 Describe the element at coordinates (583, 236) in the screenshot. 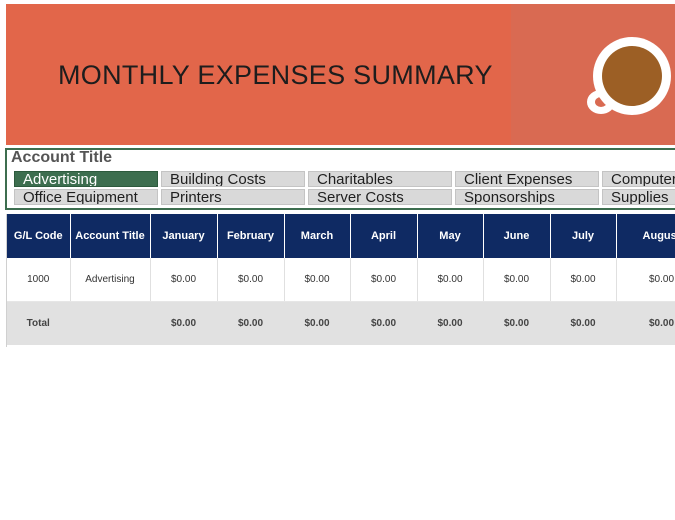

I see `column-header-july: July` at that location.